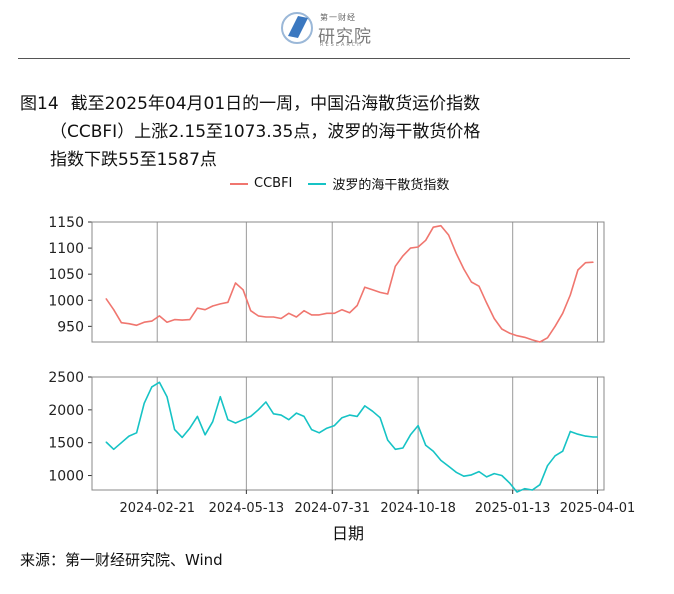 Image resolution: width=674 pixels, height=594 pixels. What do you see at coordinates (391, 185) in the screenshot?
I see `legend-label-bdi: 波罗的海干散货指数` at bounding box center [391, 185].